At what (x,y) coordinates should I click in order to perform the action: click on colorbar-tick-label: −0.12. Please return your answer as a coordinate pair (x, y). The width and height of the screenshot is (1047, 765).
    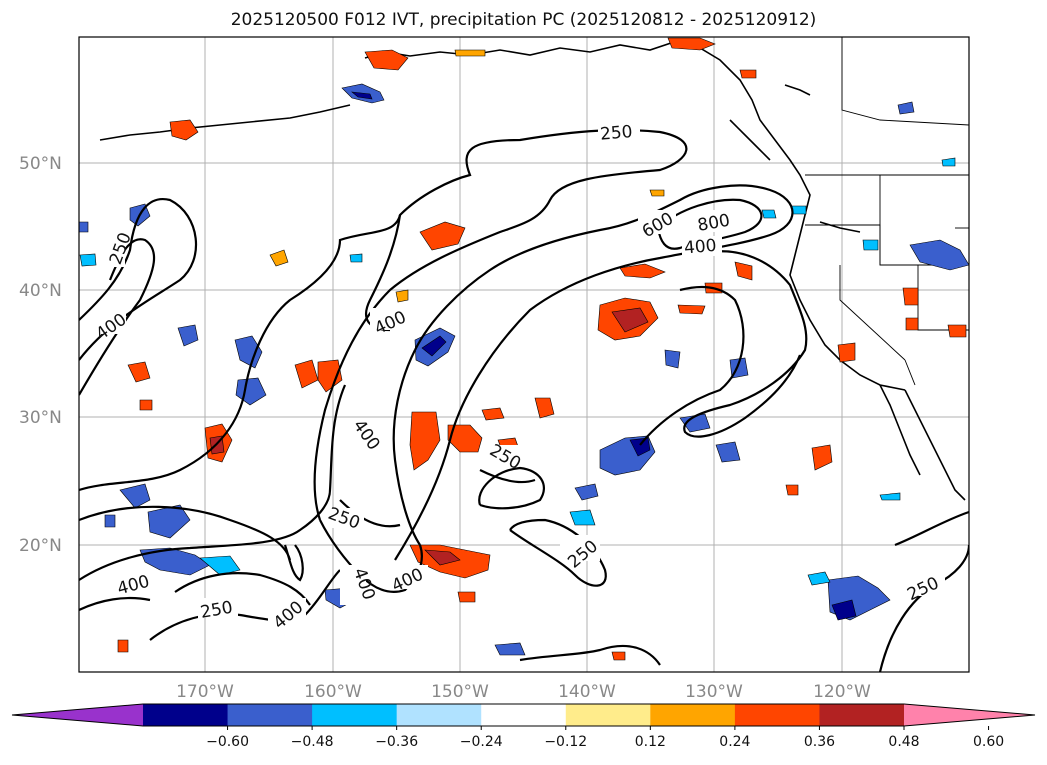
    Looking at the image, I should click on (565, 742).